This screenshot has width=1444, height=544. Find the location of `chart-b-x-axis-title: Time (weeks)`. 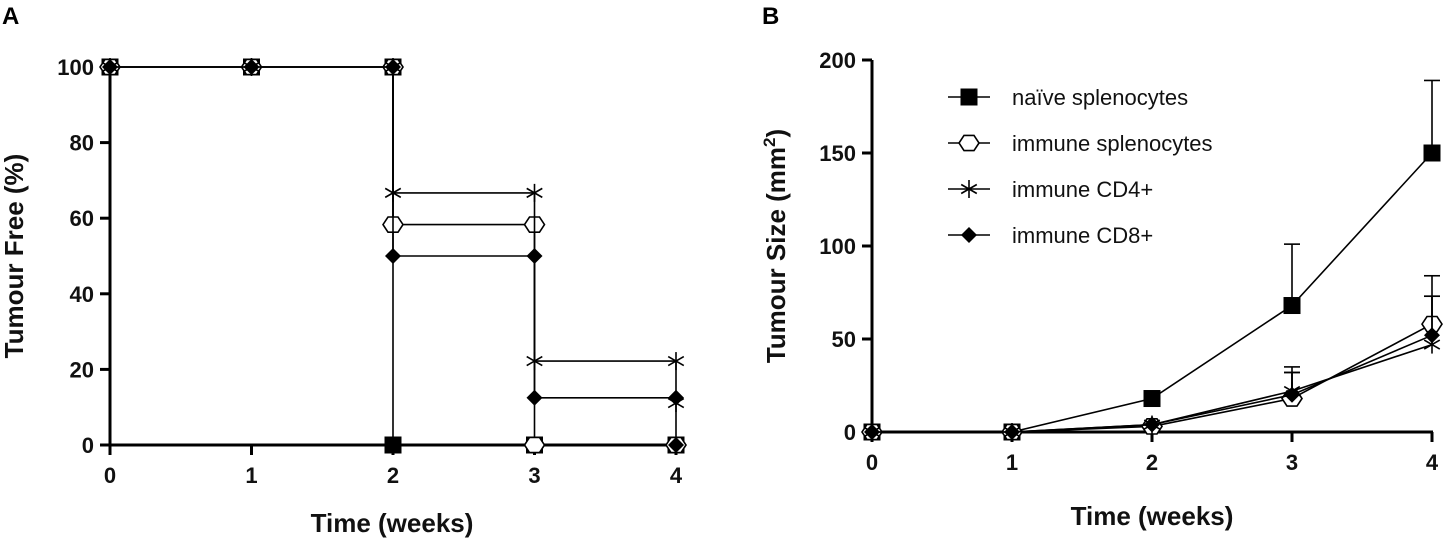

chart-b-x-axis-title: Time (weeks) is located at coordinates (1152, 516).